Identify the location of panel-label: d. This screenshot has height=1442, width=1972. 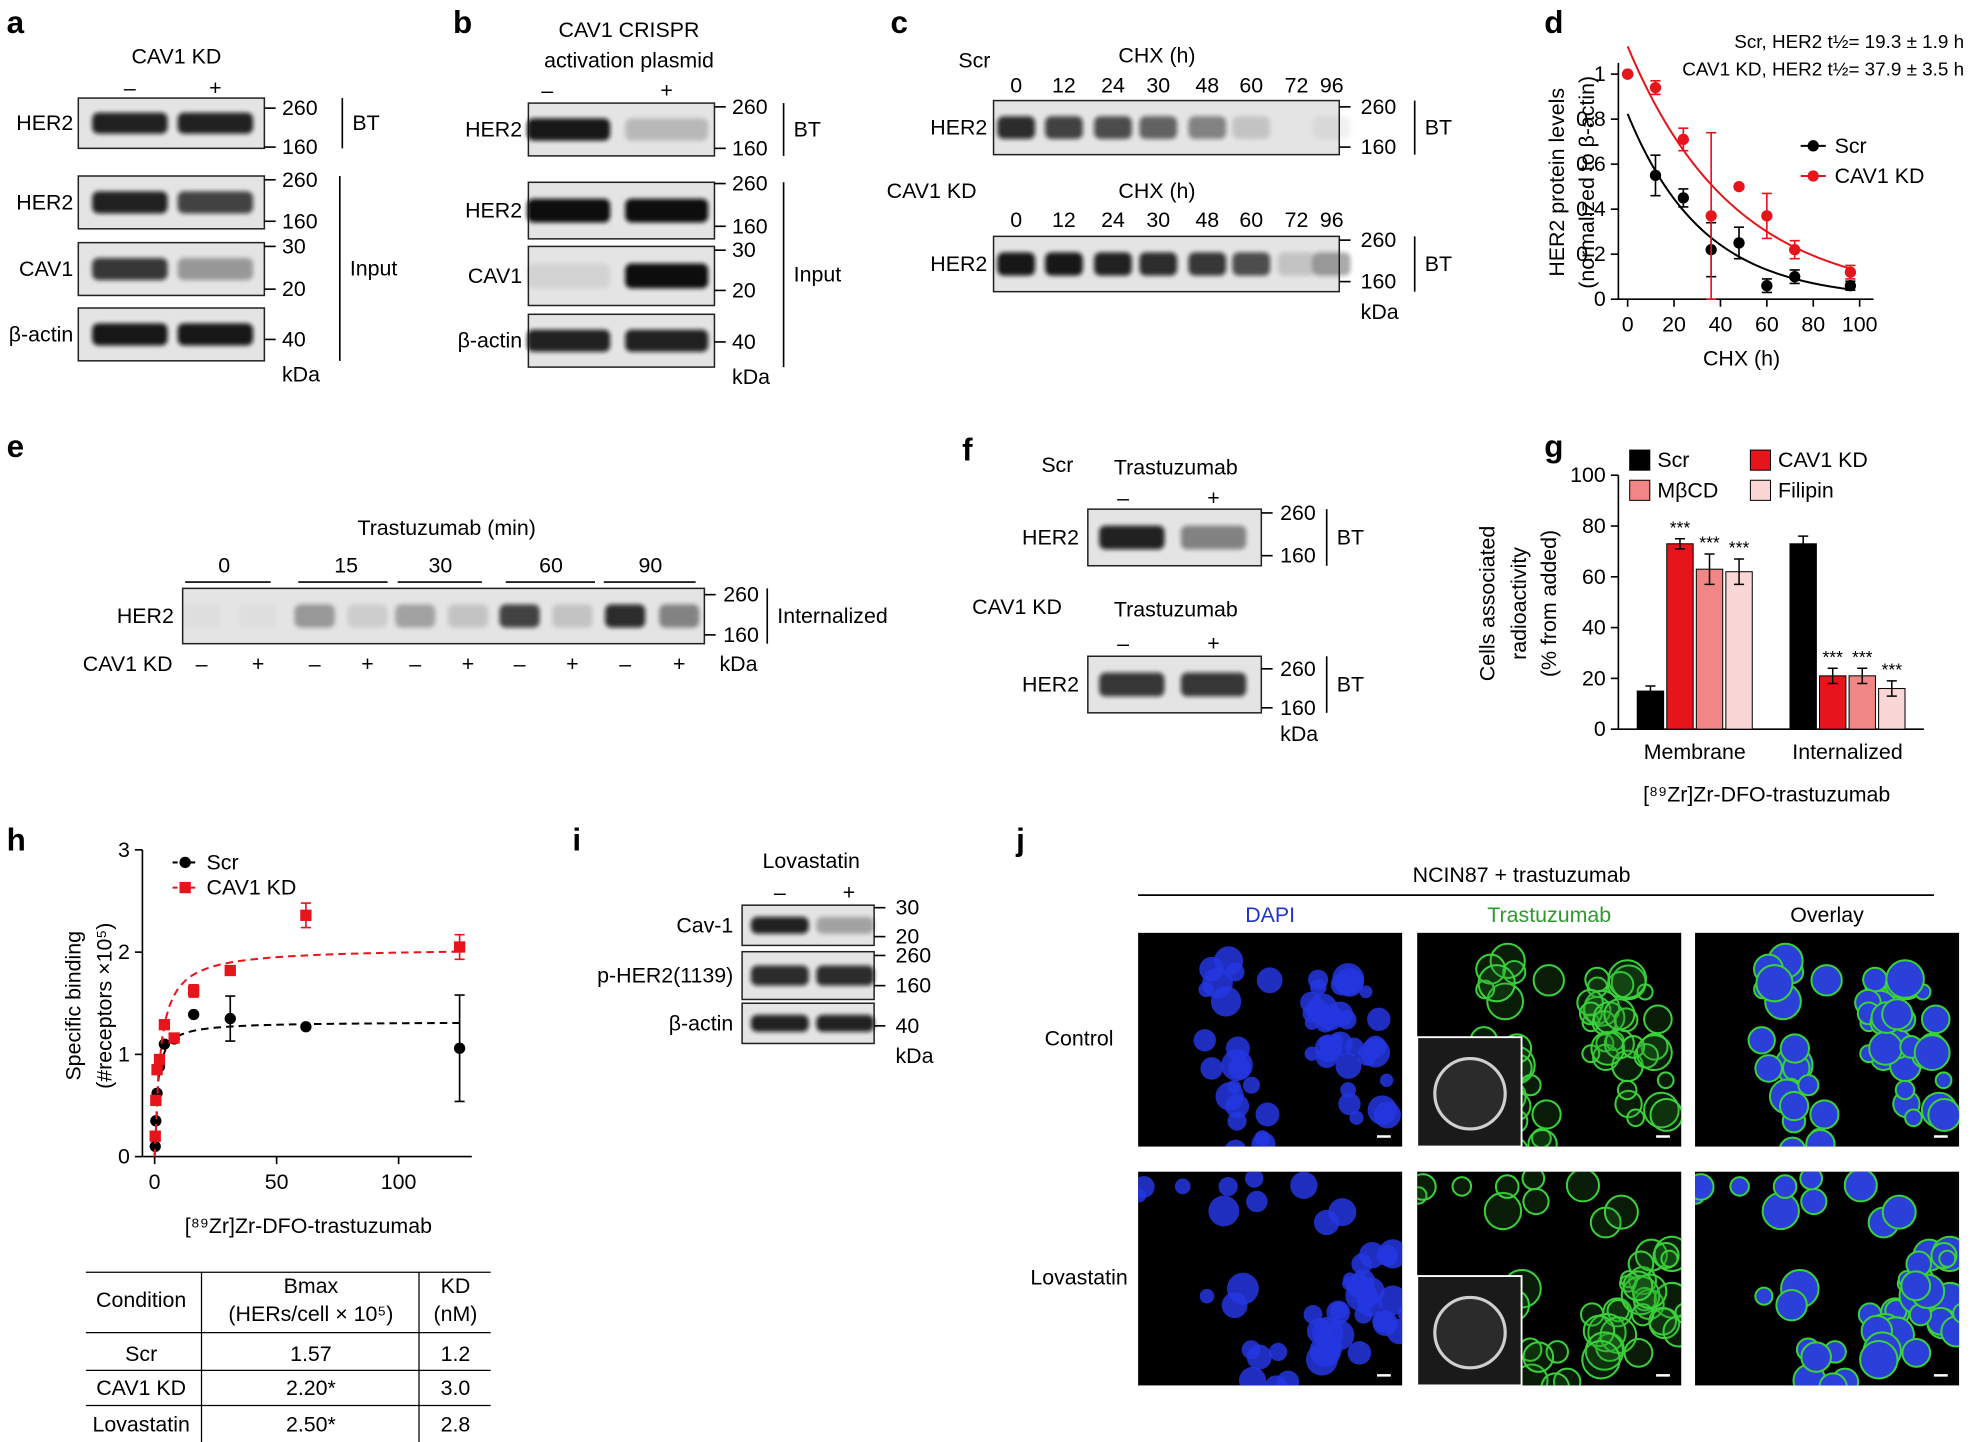
(1553, 22).